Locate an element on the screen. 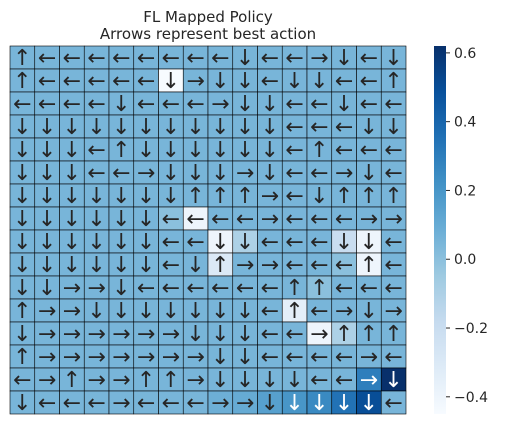 This screenshot has width=510, height=429. colorbar-tick-label: 0.4 is located at coordinates (465, 123).